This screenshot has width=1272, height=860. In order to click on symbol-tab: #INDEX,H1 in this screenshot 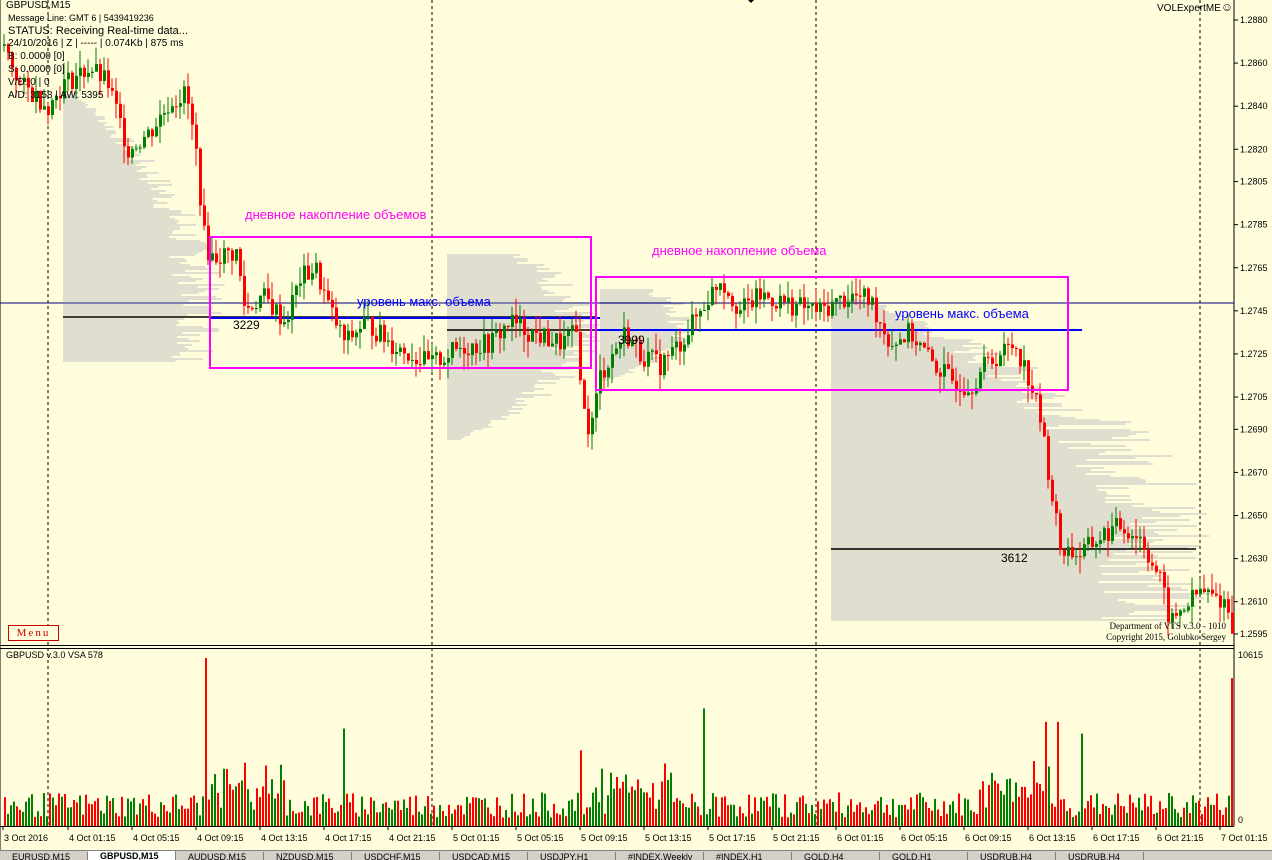, I will do `click(748, 856)`.